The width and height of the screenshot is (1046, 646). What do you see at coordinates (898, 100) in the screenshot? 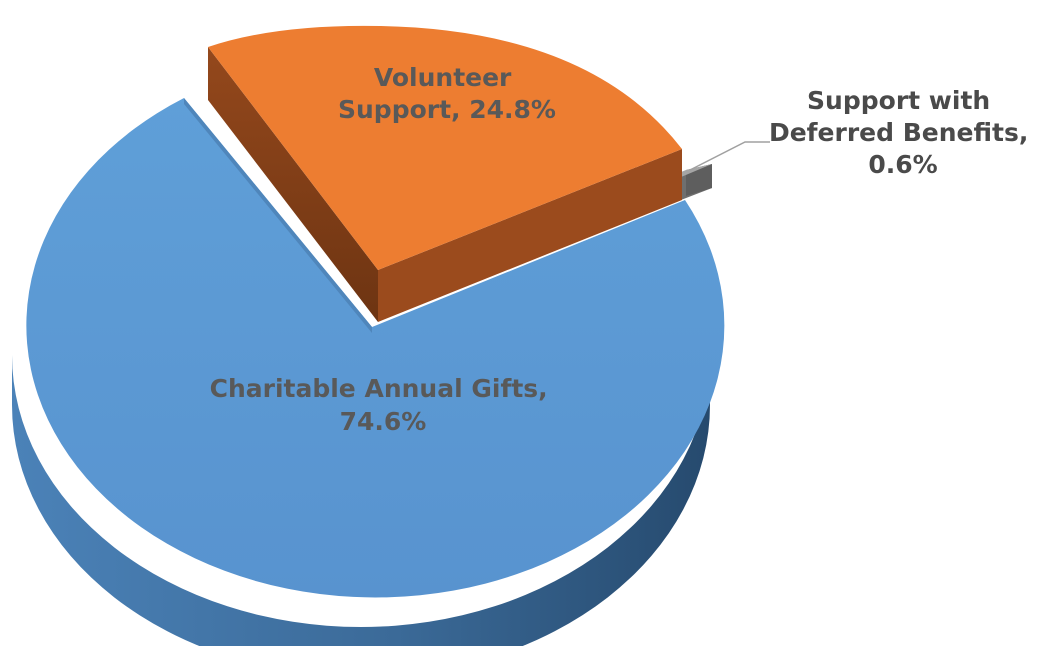
I see `label-support-deferred-benefits-line1: Support with` at bounding box center [898, 100].